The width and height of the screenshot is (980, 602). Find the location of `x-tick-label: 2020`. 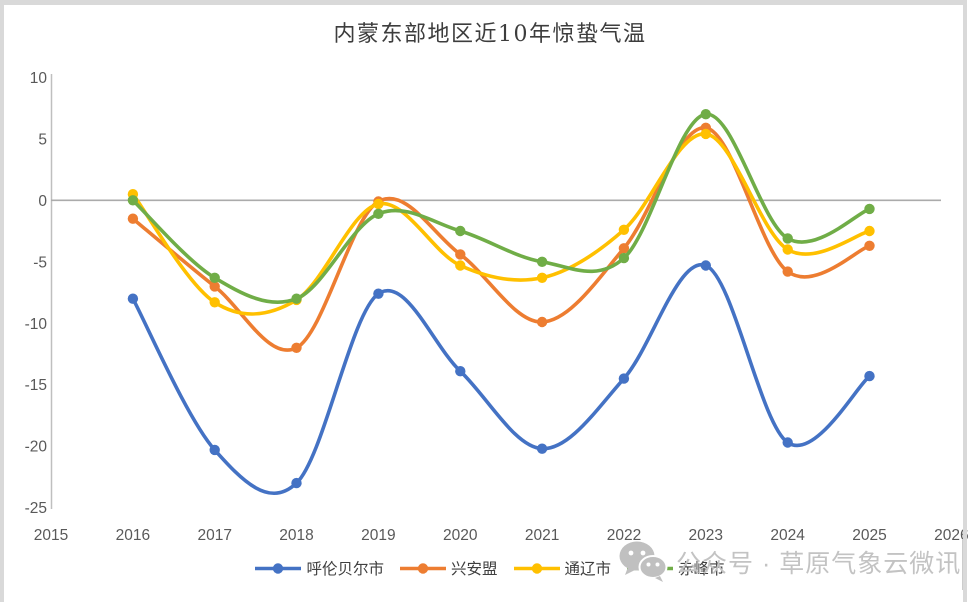

x-tick-label: 2020 is located at coordinates (460, 535).